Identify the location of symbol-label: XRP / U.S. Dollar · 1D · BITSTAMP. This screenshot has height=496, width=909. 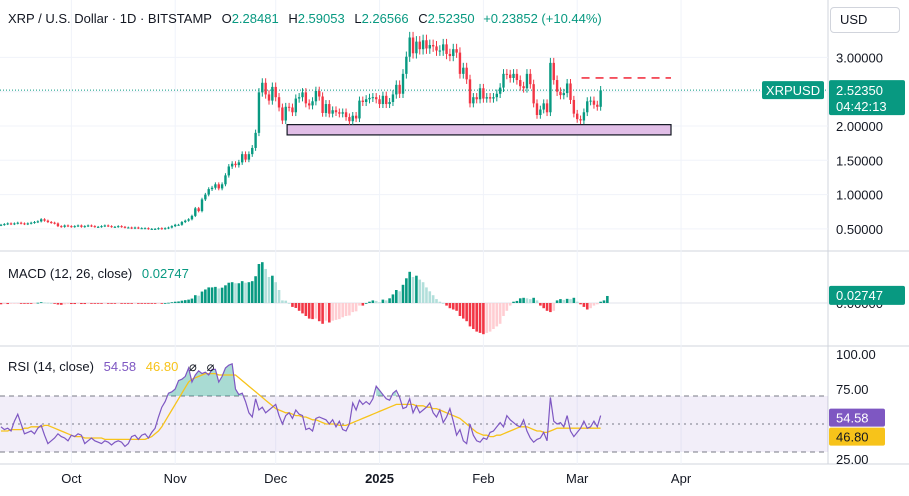
(110, 18).